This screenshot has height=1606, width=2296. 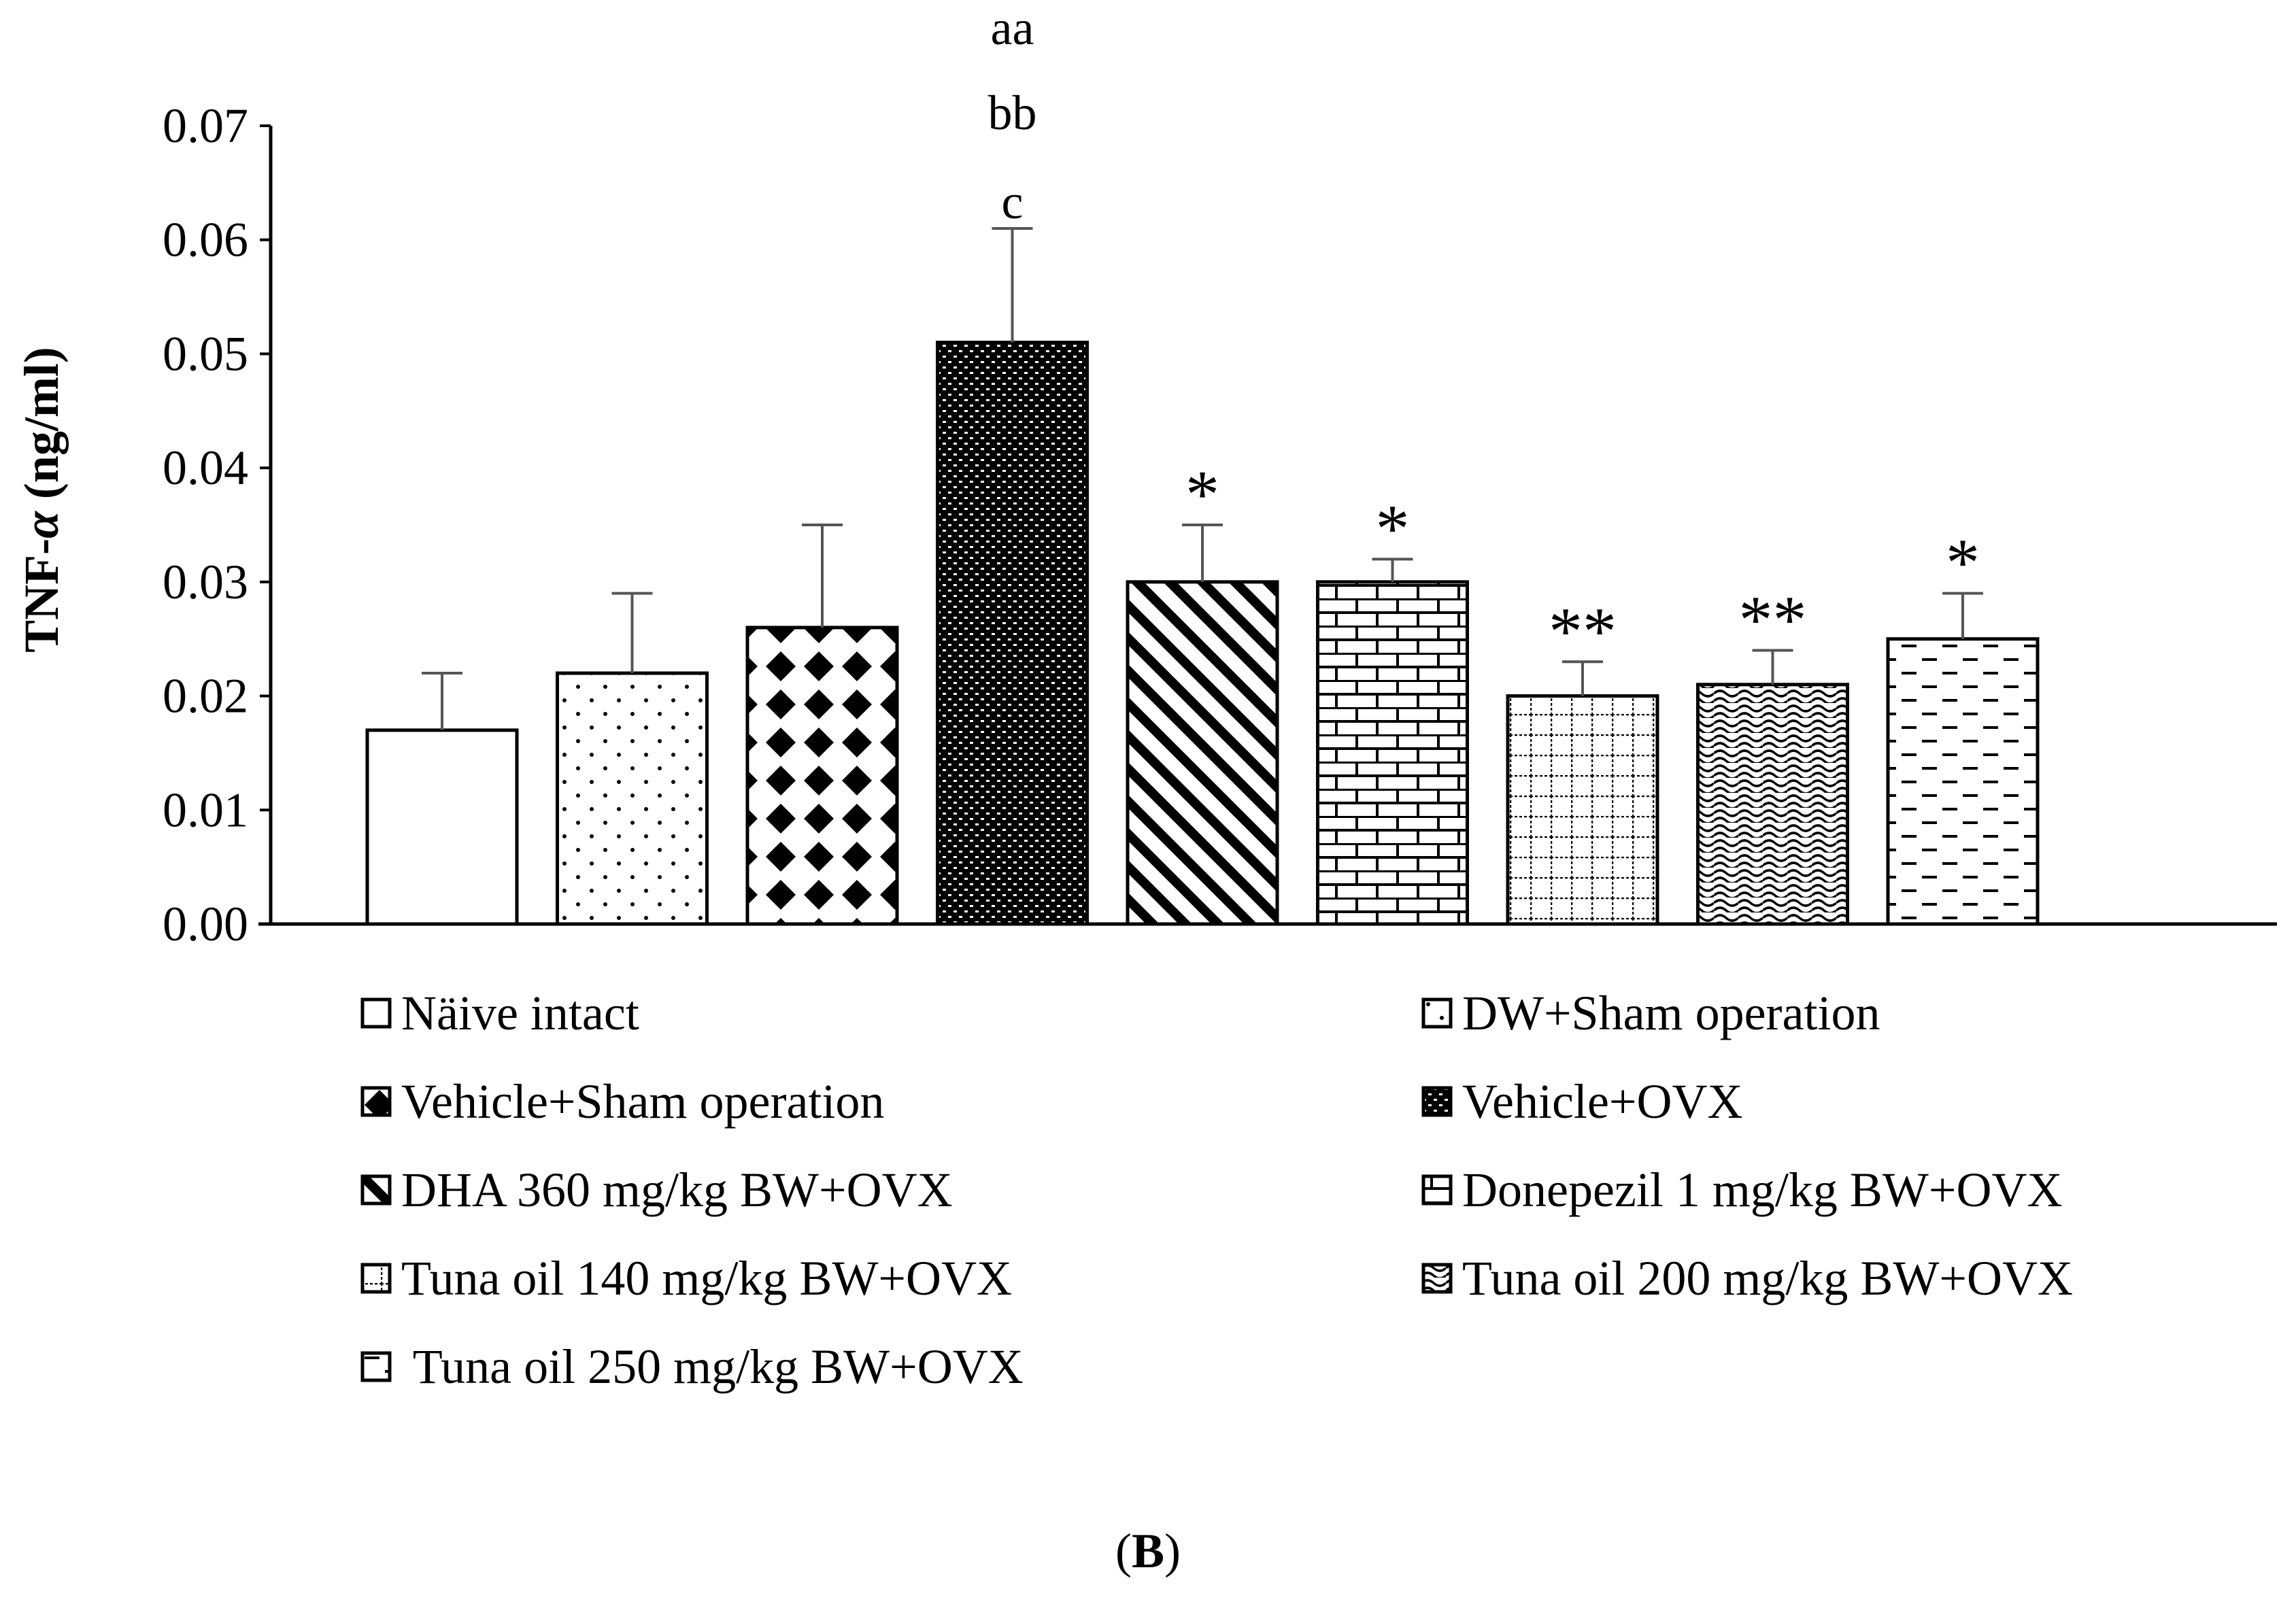 I want to click on y-axis-label-greek: α, so click(x=41, y=525).